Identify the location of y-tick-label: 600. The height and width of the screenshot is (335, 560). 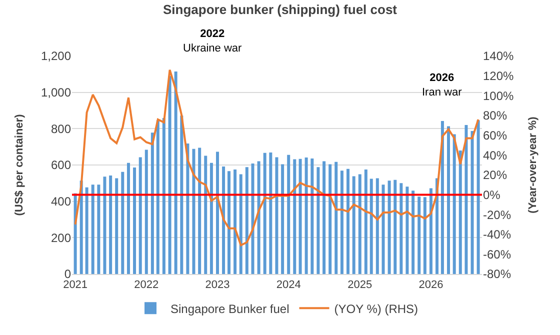
(61, 165).